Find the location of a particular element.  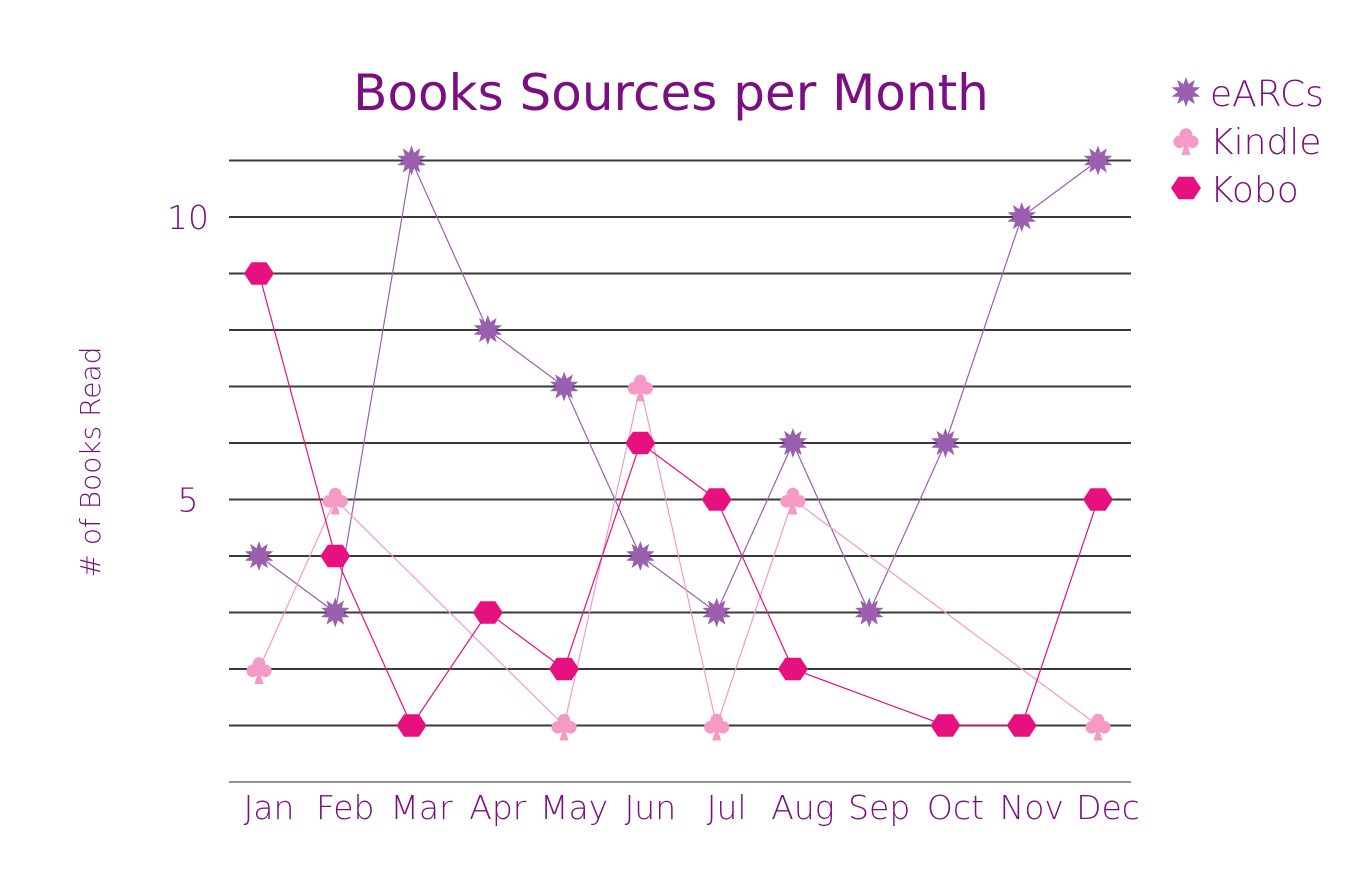

x-tick-label: Apr is located at coordinates (498, 807).